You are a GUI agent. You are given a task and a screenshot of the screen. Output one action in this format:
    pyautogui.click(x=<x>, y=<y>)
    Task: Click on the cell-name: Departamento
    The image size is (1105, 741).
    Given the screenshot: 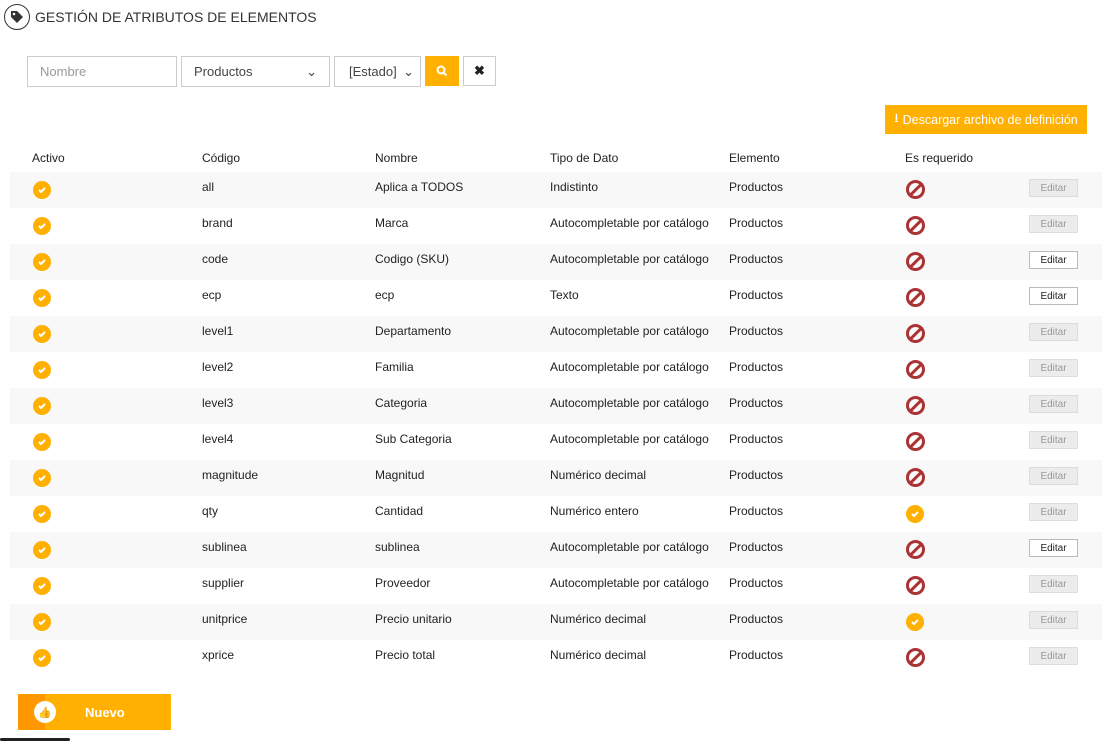 What is the action you would take?
    pyautogui.click(x=413, y=331)
    